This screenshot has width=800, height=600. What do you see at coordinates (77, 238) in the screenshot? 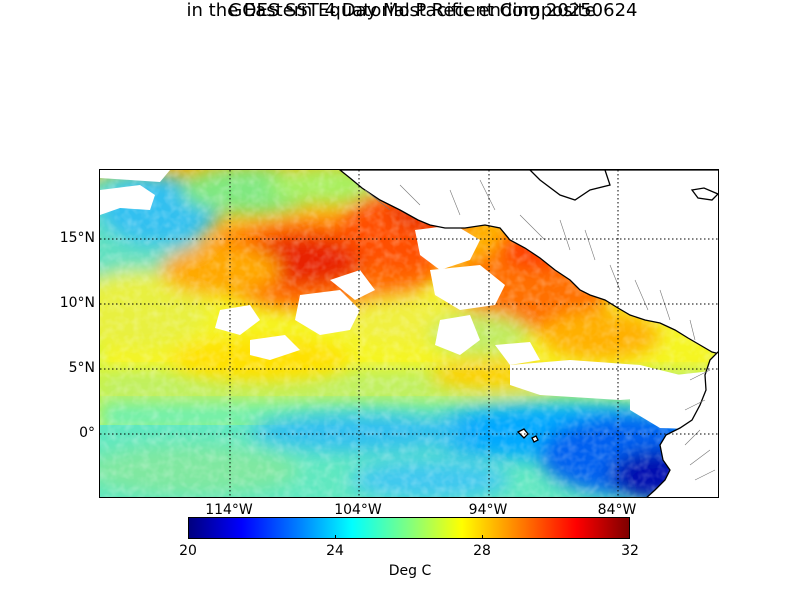
I see `lat-label-15n: 15°N` at bounding box center [77, 238].